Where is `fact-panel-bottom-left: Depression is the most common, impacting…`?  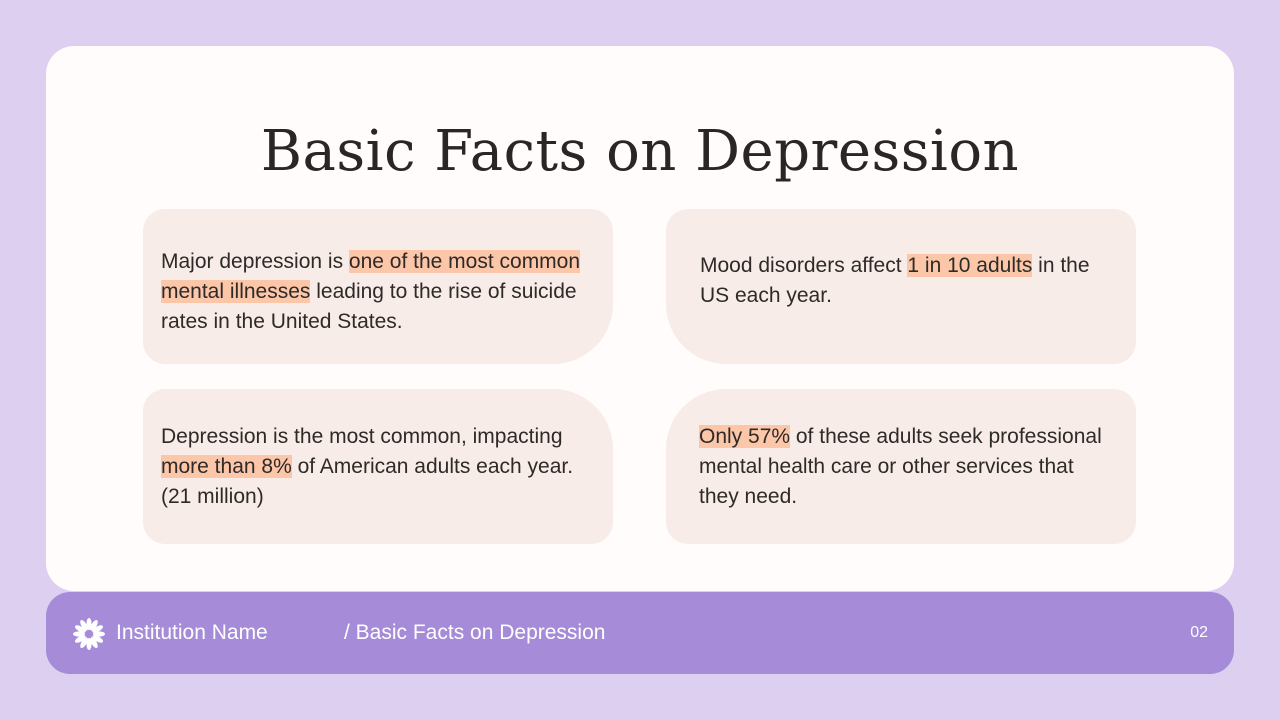
fact-panel-bottom-left: Depression is the most common, impacting… is located at coordinates (378, 466).